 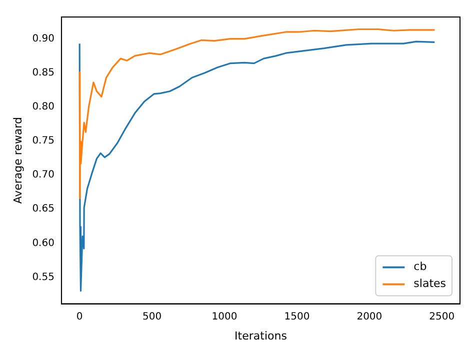 What do you see at coordinates (43, 277) in the screenshot?
I see `y-tick-label: 0.55` at bounding box center [43, 277].